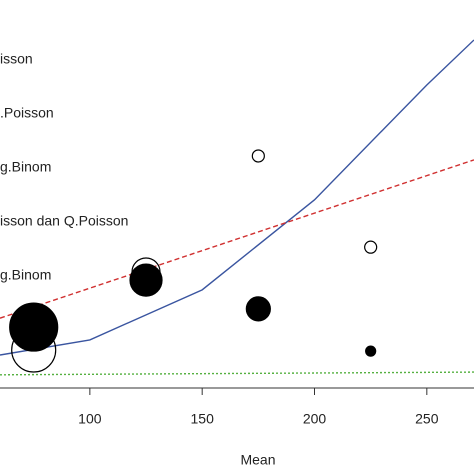 The height and width of the screenshot is (474, 474). What do you see at coordinates (203, 419) in the screenshot?
I see `x-tick-label: 150` at bounding box center [203, 419].